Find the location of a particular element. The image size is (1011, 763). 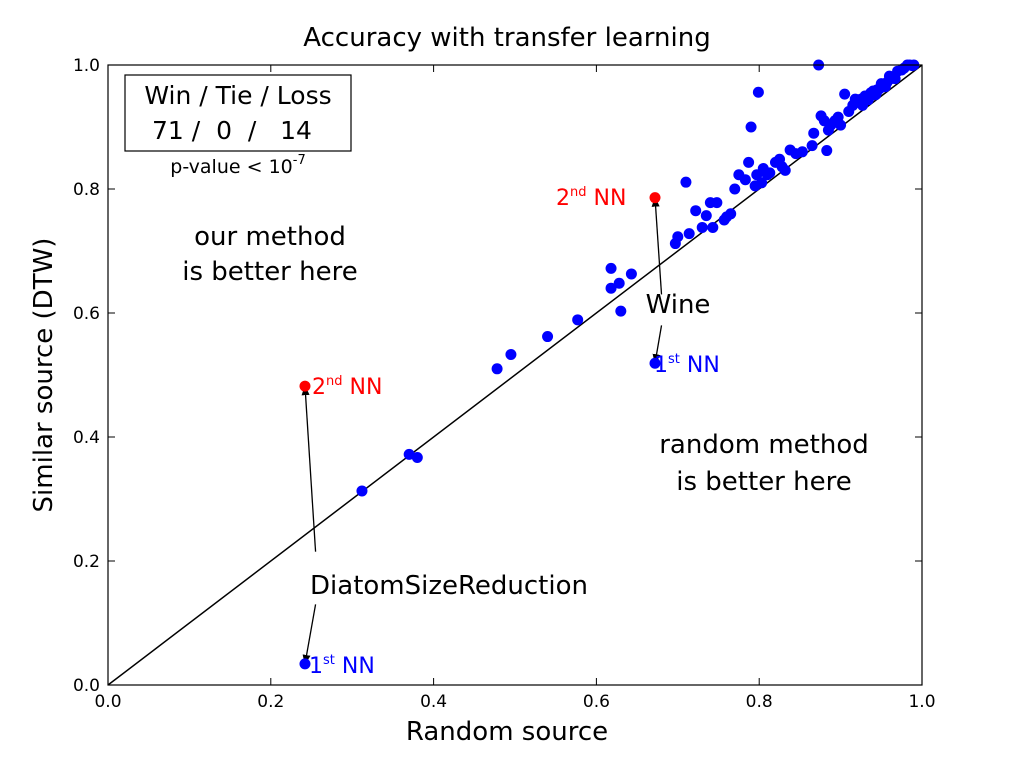

summary-box is located at coordinates (238, 113).